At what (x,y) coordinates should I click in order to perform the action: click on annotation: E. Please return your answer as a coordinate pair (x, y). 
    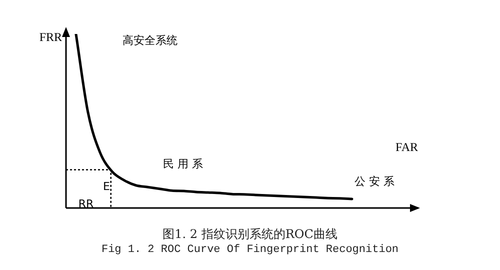
    Looking at the image, I should click on (106, 186).